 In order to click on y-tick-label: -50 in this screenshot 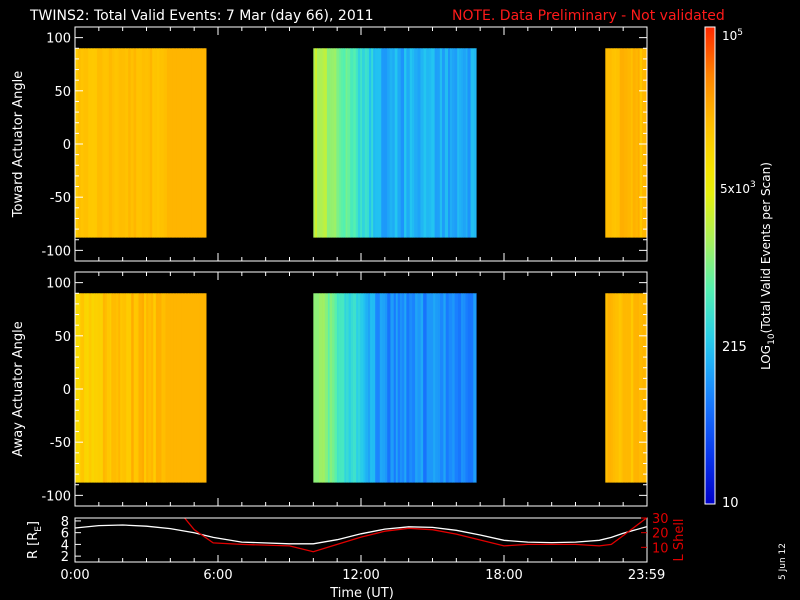, I will do `click(60, 198)`.